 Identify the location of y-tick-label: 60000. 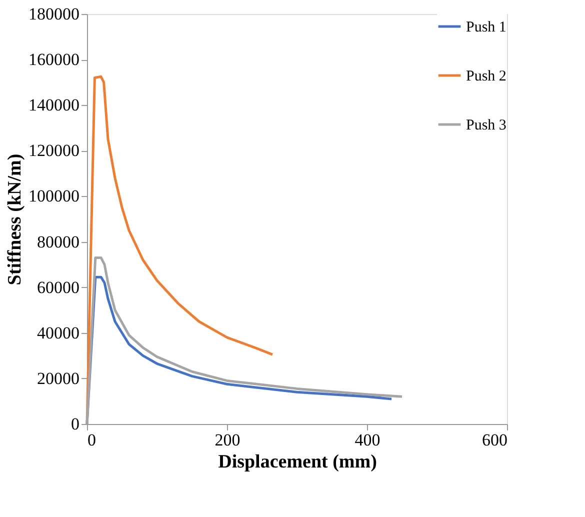
(58, 287).